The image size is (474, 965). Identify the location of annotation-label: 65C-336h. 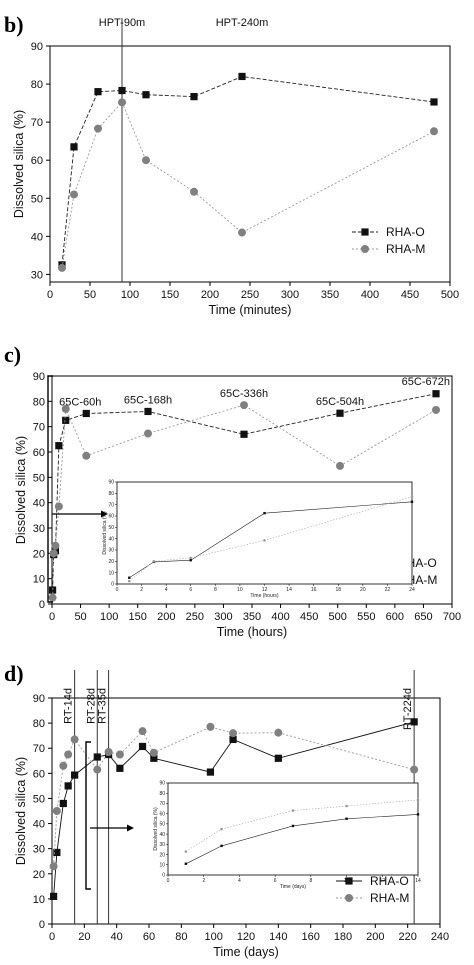
(244, 394).